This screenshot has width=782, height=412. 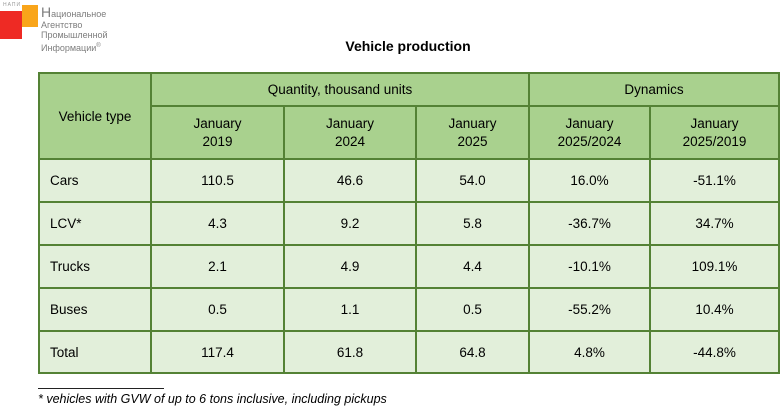 I want to click on logo-line: Национальное, so click(x=74, y=12).